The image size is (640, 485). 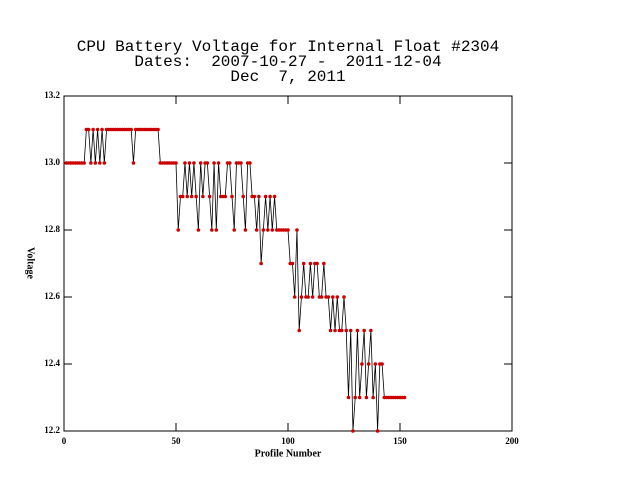 I want to click on chart-date: Dec 7, 2011, so click(x=287, y=77).